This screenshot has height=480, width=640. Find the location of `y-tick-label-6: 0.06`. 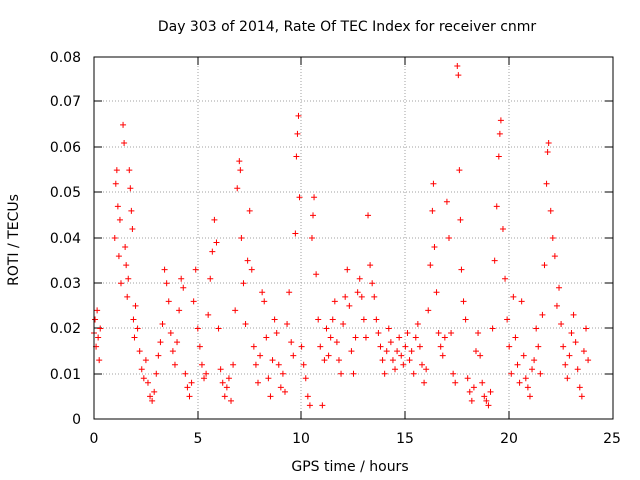

y-tick-label-6: 0.06 is located at coordinates (65, 148).